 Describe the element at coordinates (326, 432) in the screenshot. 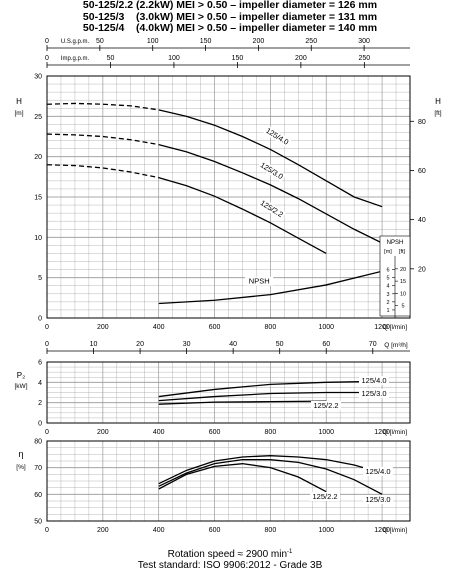

I see `power-x-tick-label: 1000` at that location.